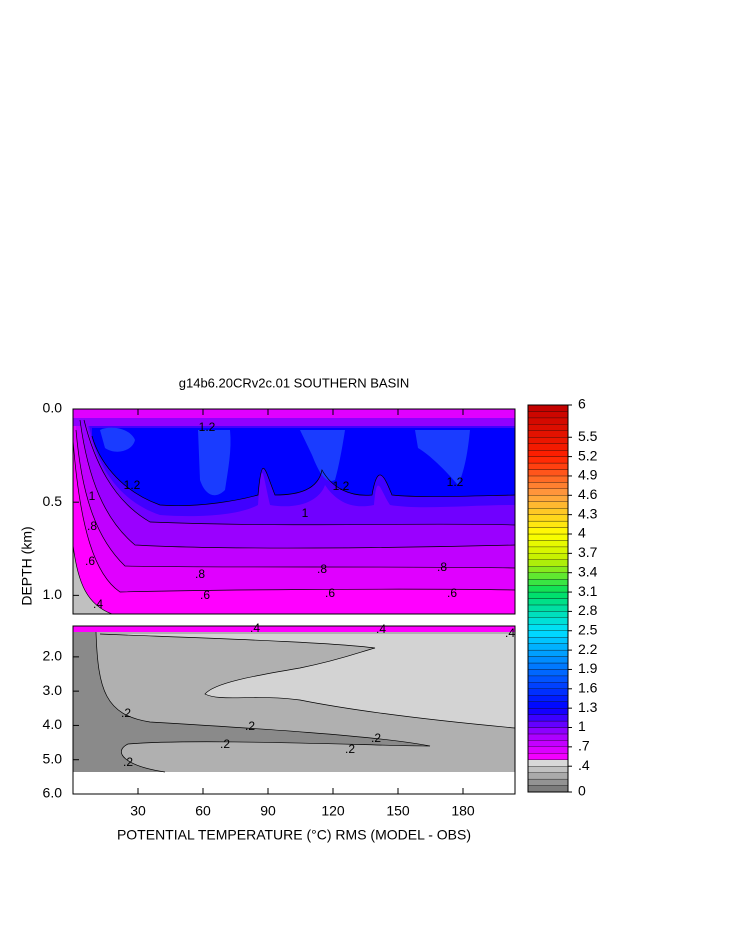 The height and width of the screenshot is (950, 733). What do you see at coordinates (53, 793) in the screenshot?
I see `y-tick-label: 6.0` at bounding box center [53, 793].